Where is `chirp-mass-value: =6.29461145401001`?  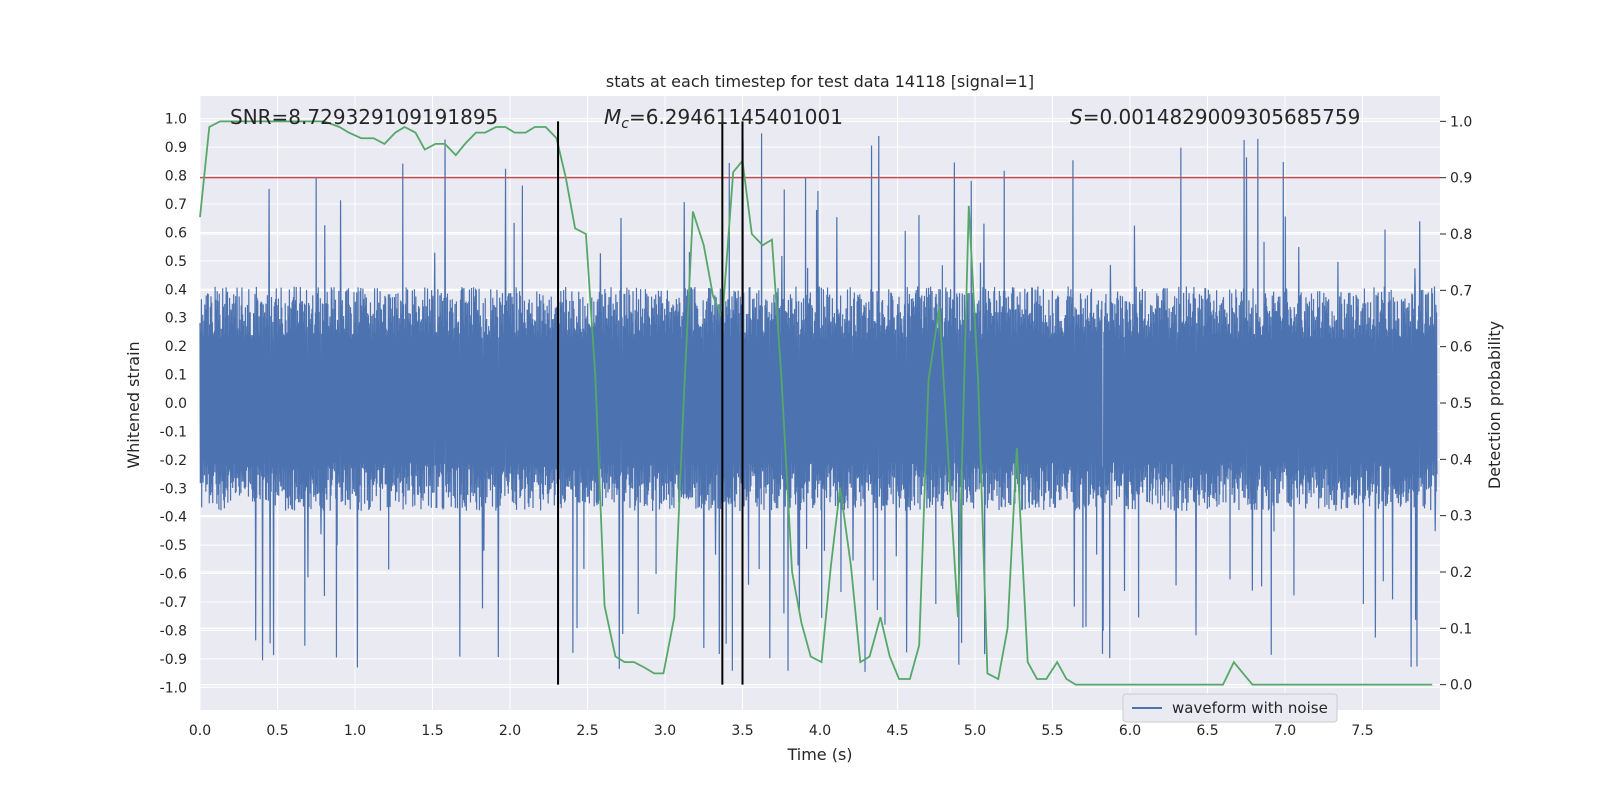 chirp-mass-value: =6.29461145401001 is located at coordinates (736, 117).